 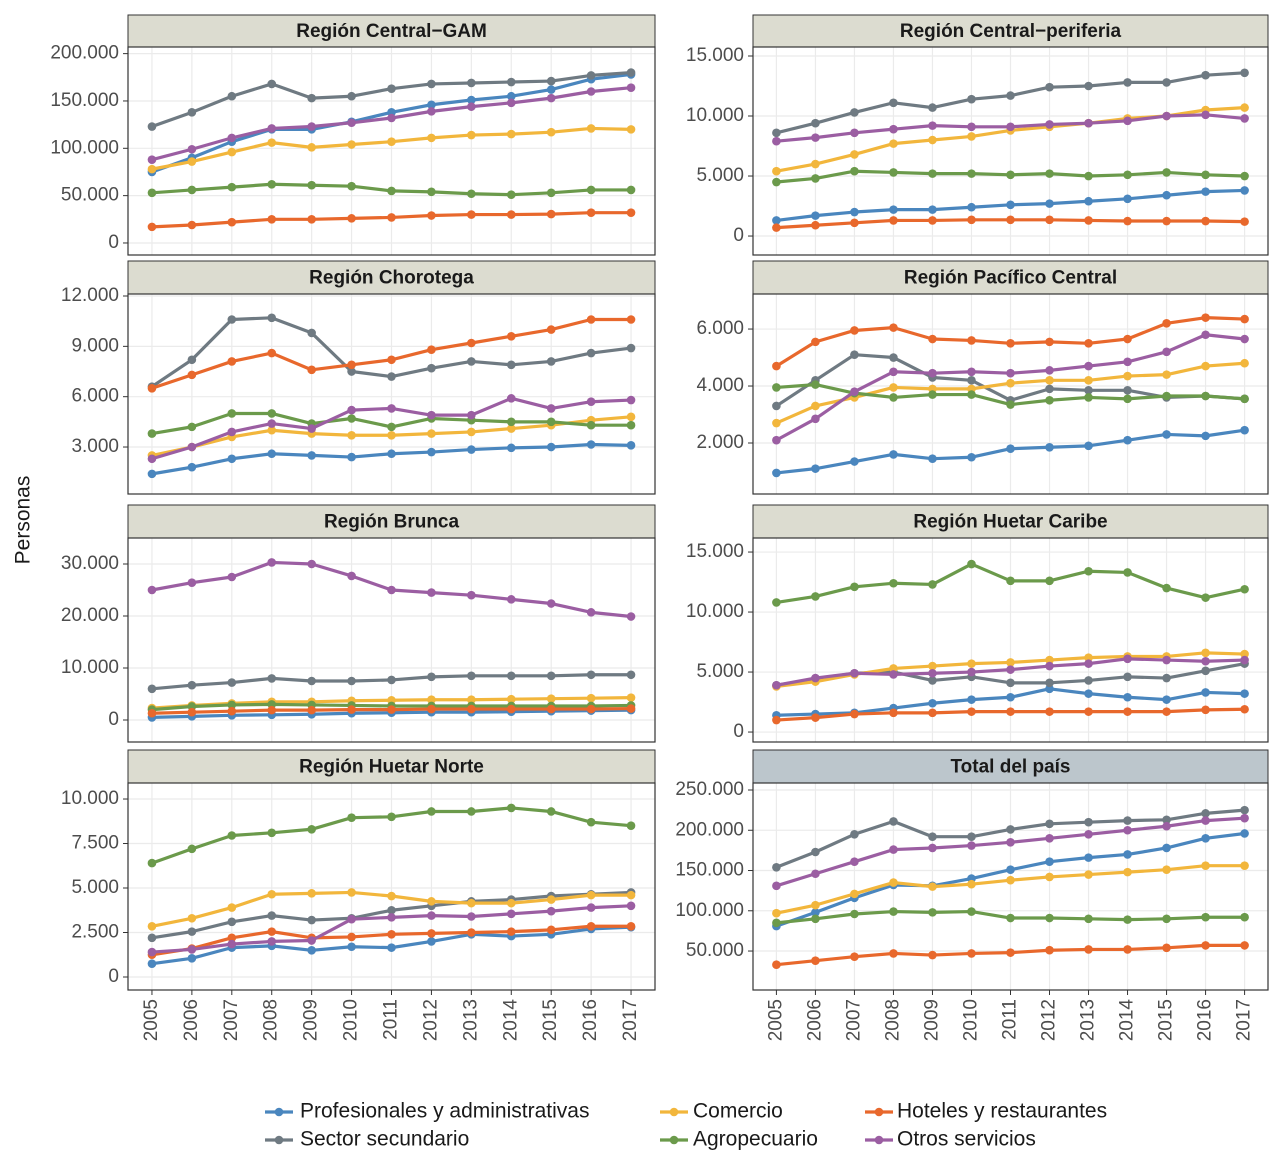 What do you see at coordinates (720, 175) in the screenshot?
I see `y-tick-label: 5.000` at bounding box center [720, 175].